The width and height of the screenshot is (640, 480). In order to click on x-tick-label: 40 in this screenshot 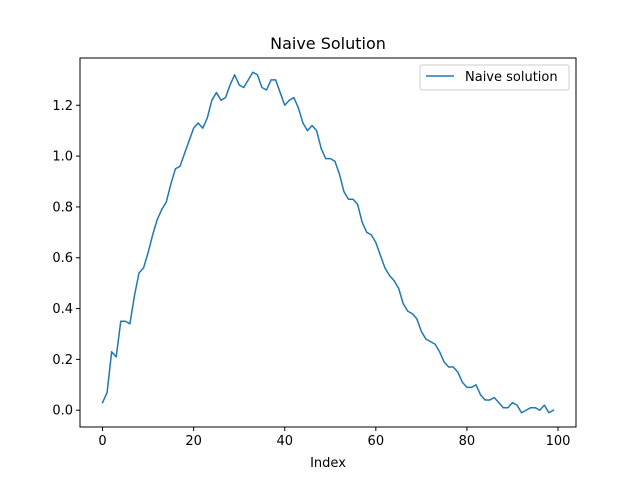, I will do `click(284, 441)`.